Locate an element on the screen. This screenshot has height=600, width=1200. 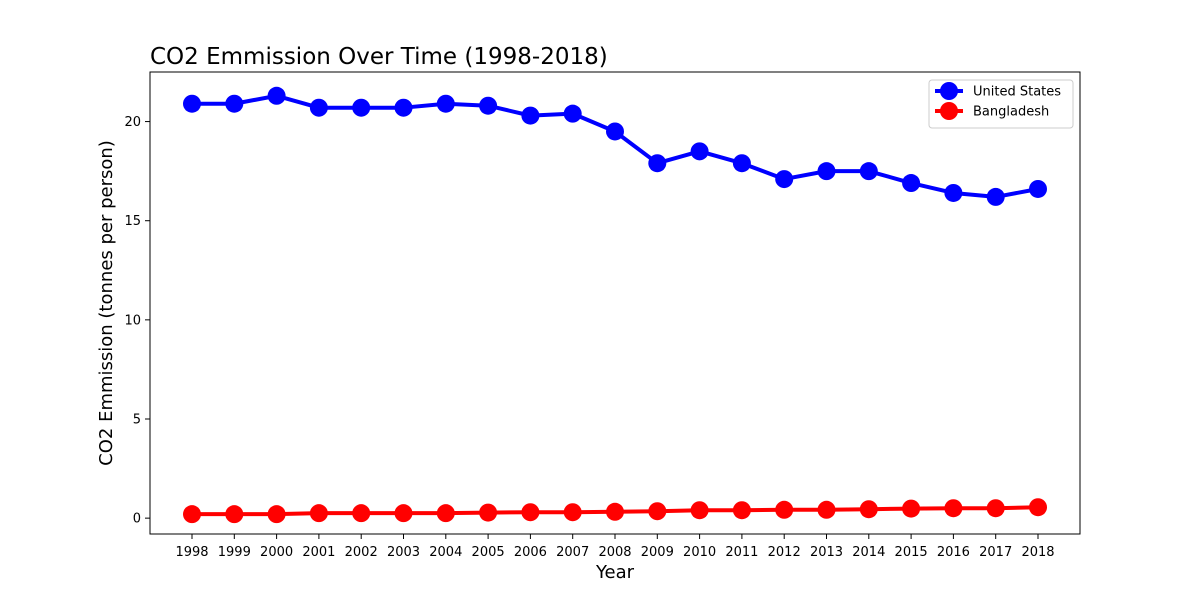
x-tick-label: 2011 is located at coordinates (741, 552).